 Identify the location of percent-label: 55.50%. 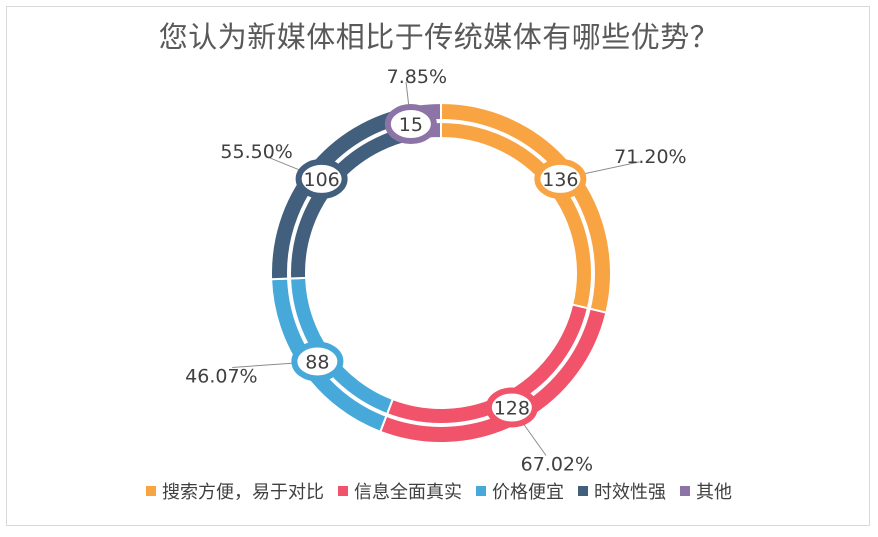
(256, 152).